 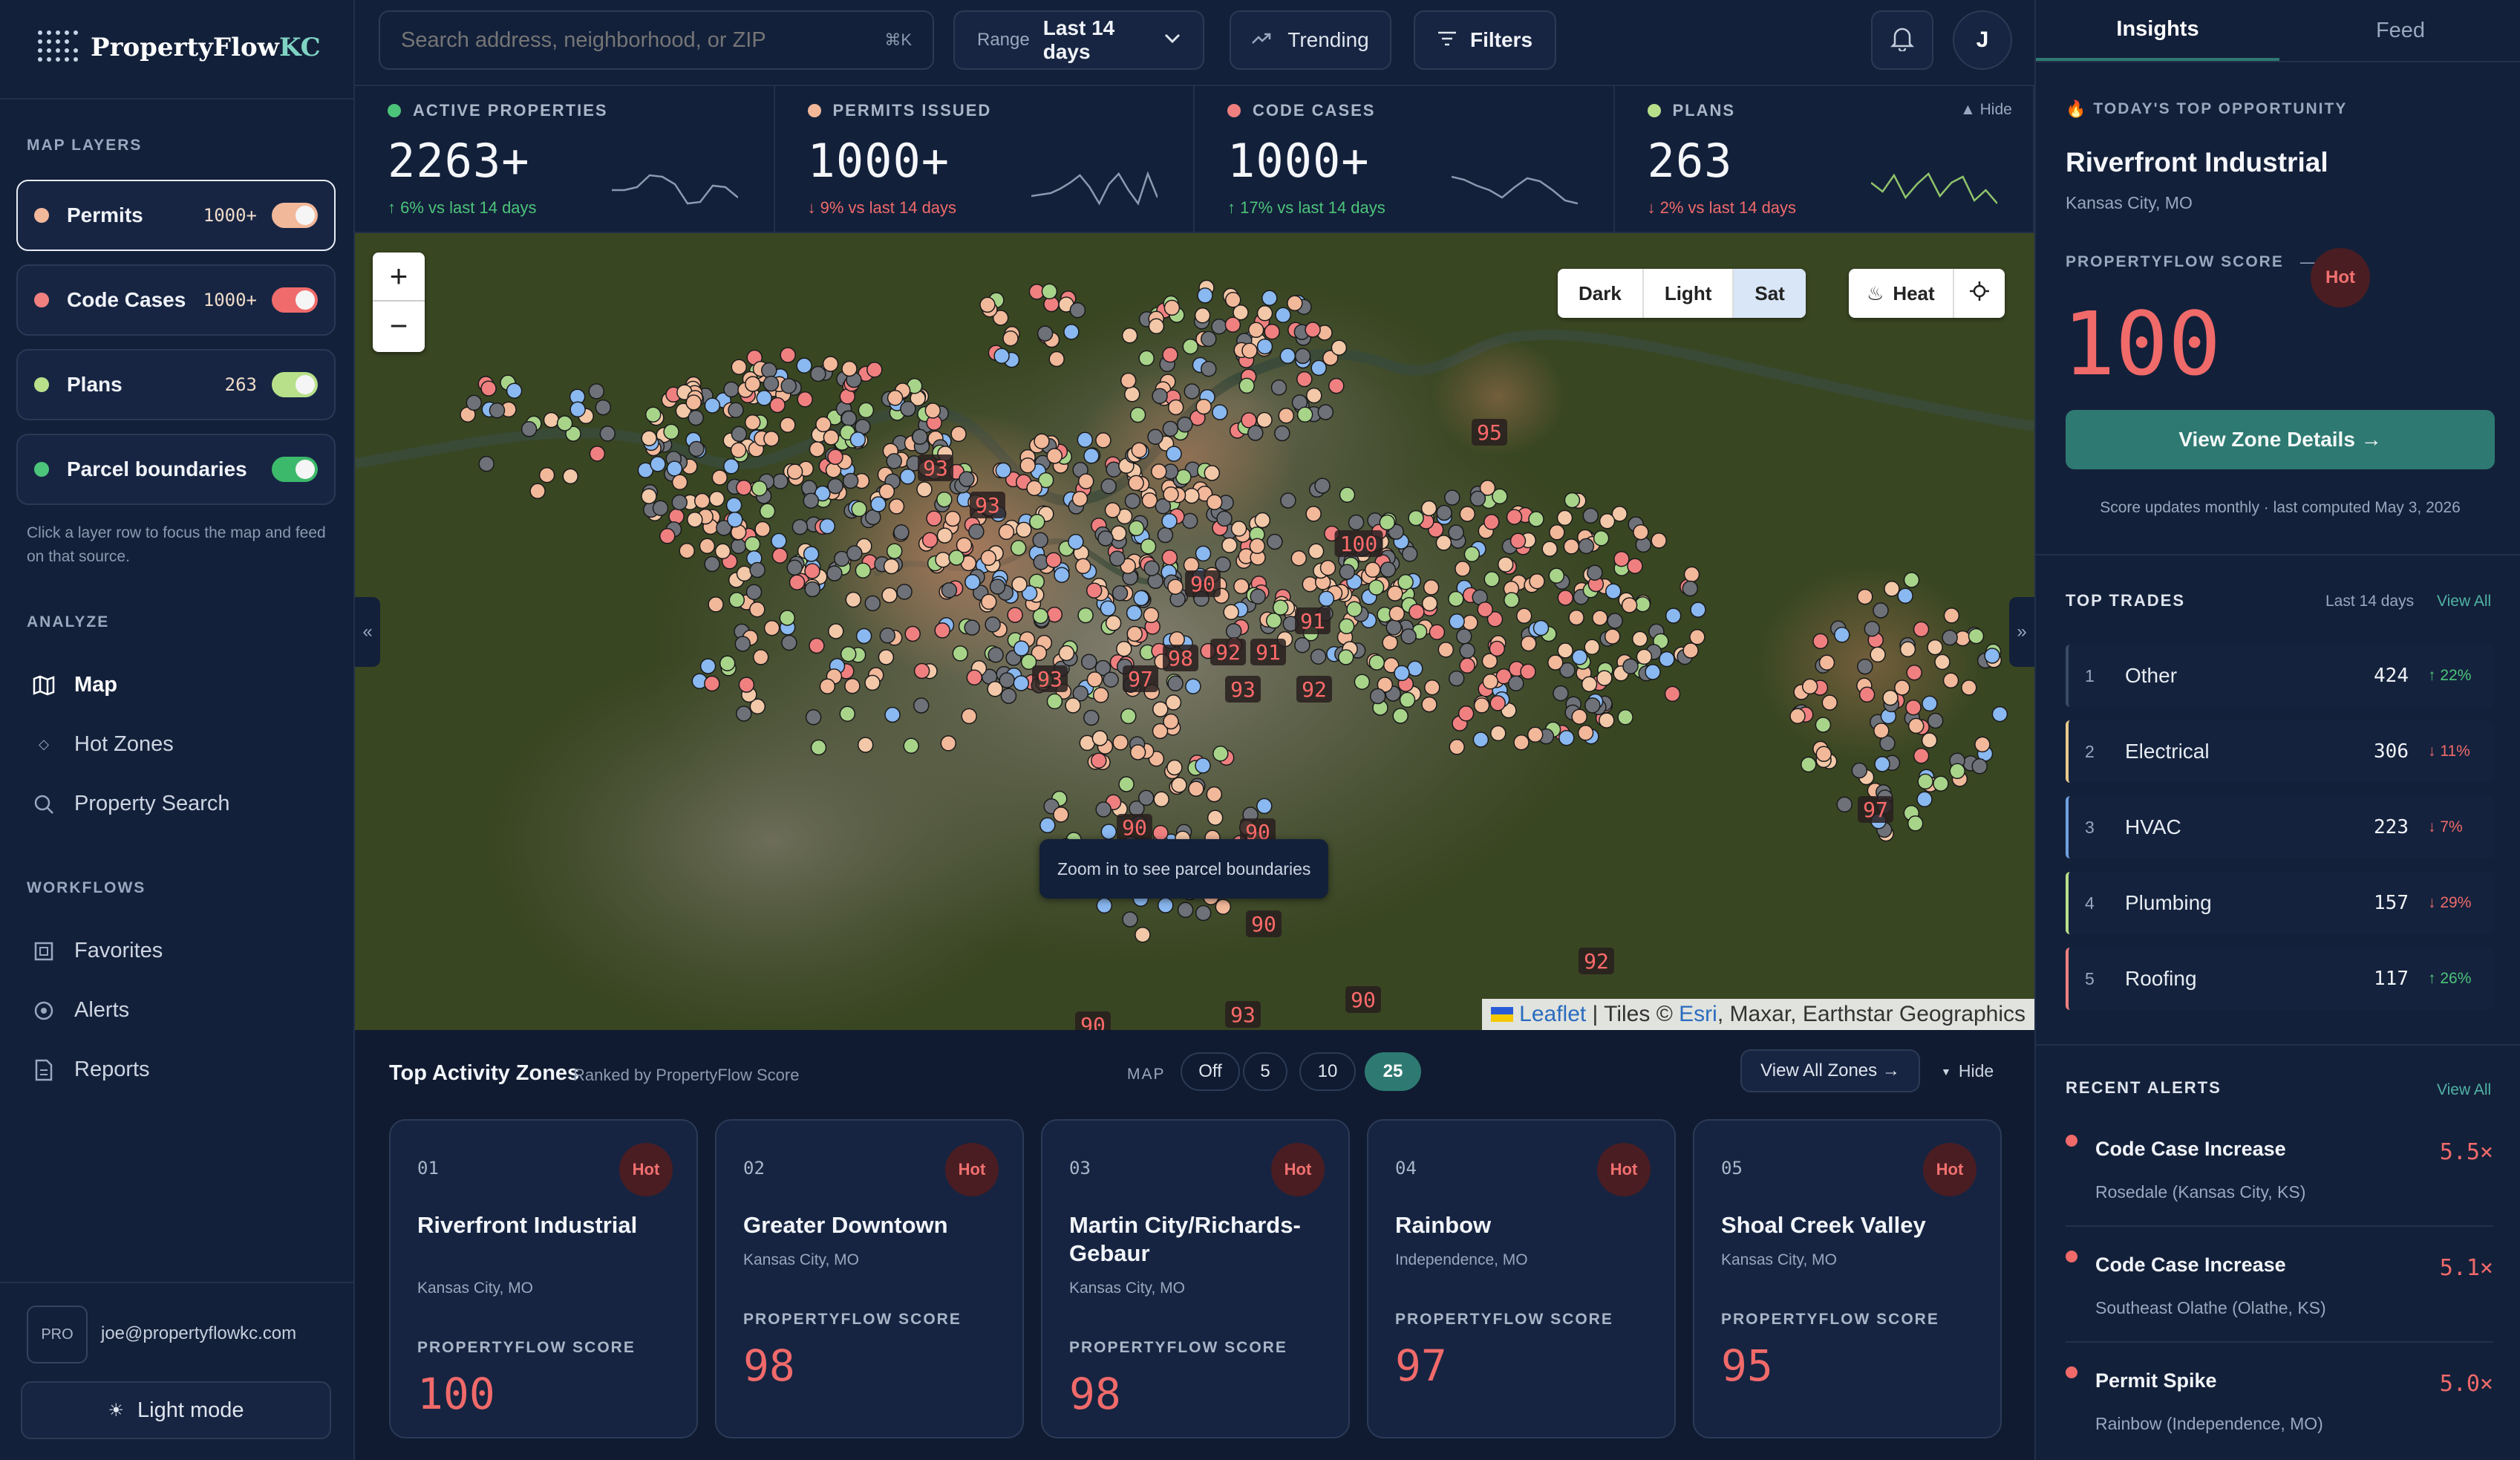 I want to click on search-input, so click(x=643, y=40).